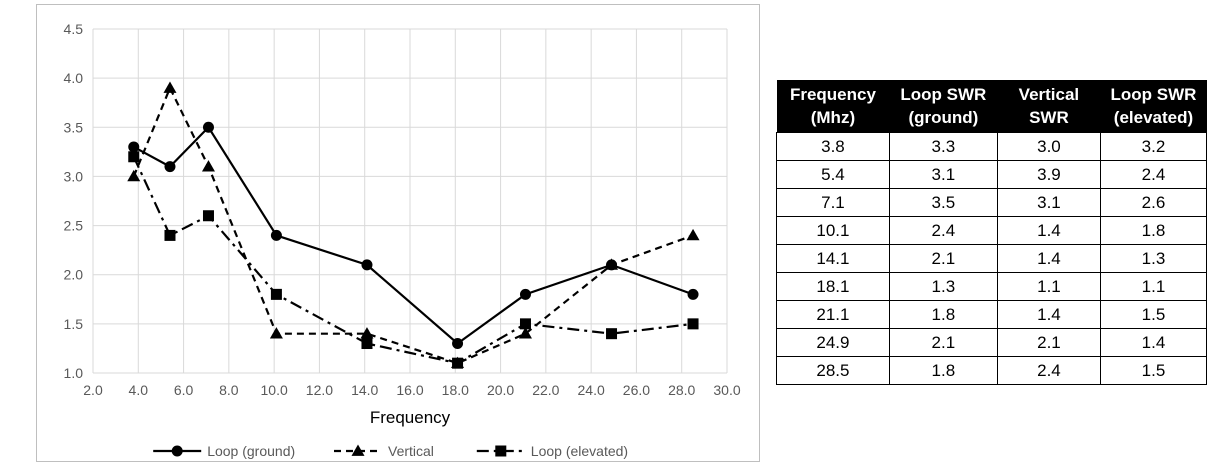  I want to click on table-row: 3.8 3.3 3.0 3.2, so click(991, 146).